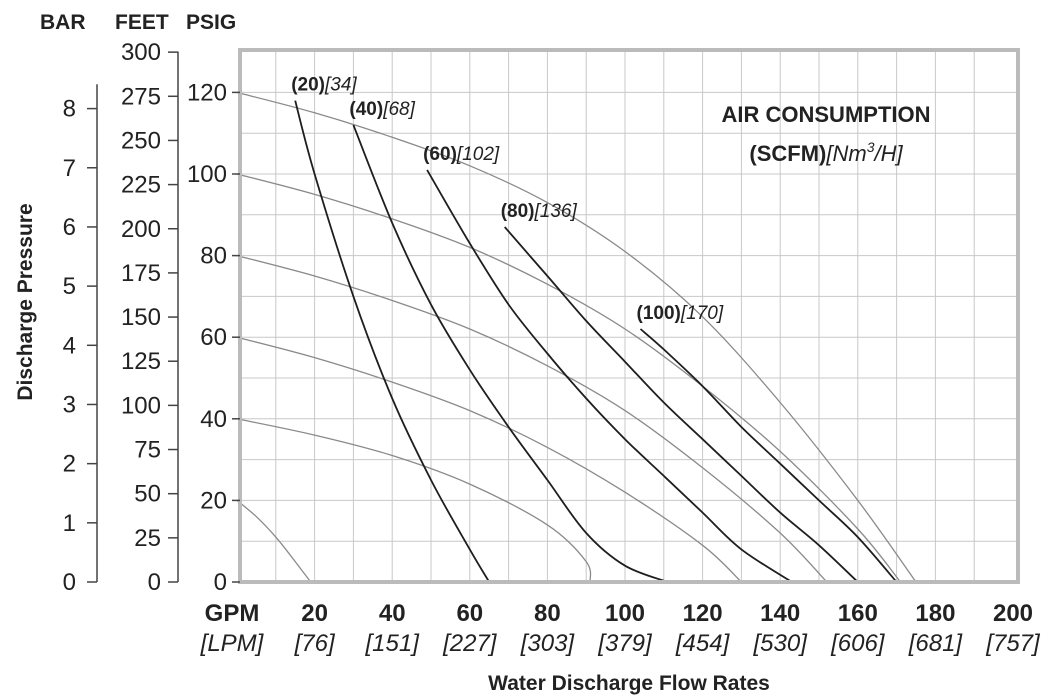 This screenshot has width=1051, height=699. Describe the element at coordinates (340, 85) in the screenshot. I see `air-curve-label-metric: [34]` at that location.